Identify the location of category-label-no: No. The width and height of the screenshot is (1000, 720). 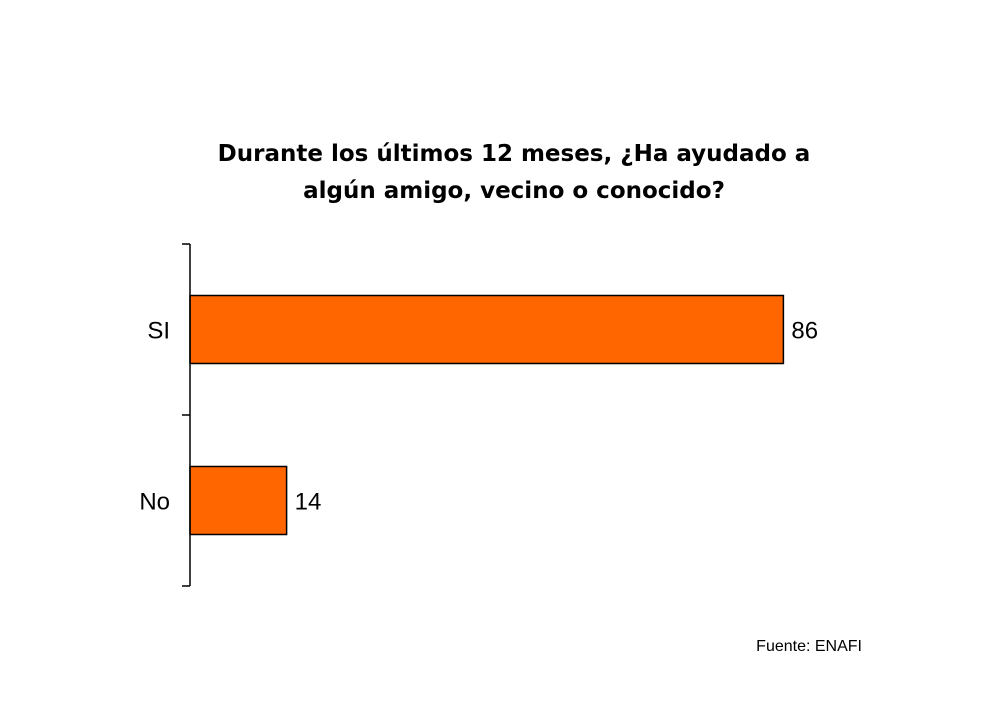
(154, 502).